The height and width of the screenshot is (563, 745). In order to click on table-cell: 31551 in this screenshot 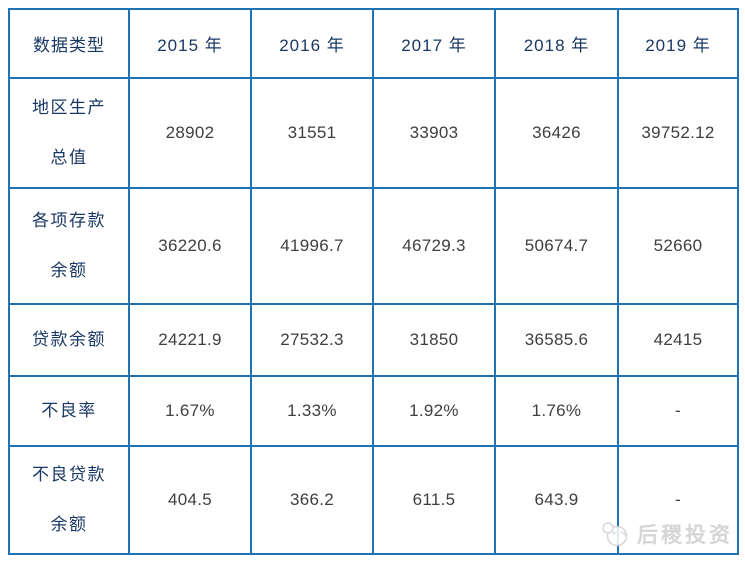, I will do `click(312, 133)`.